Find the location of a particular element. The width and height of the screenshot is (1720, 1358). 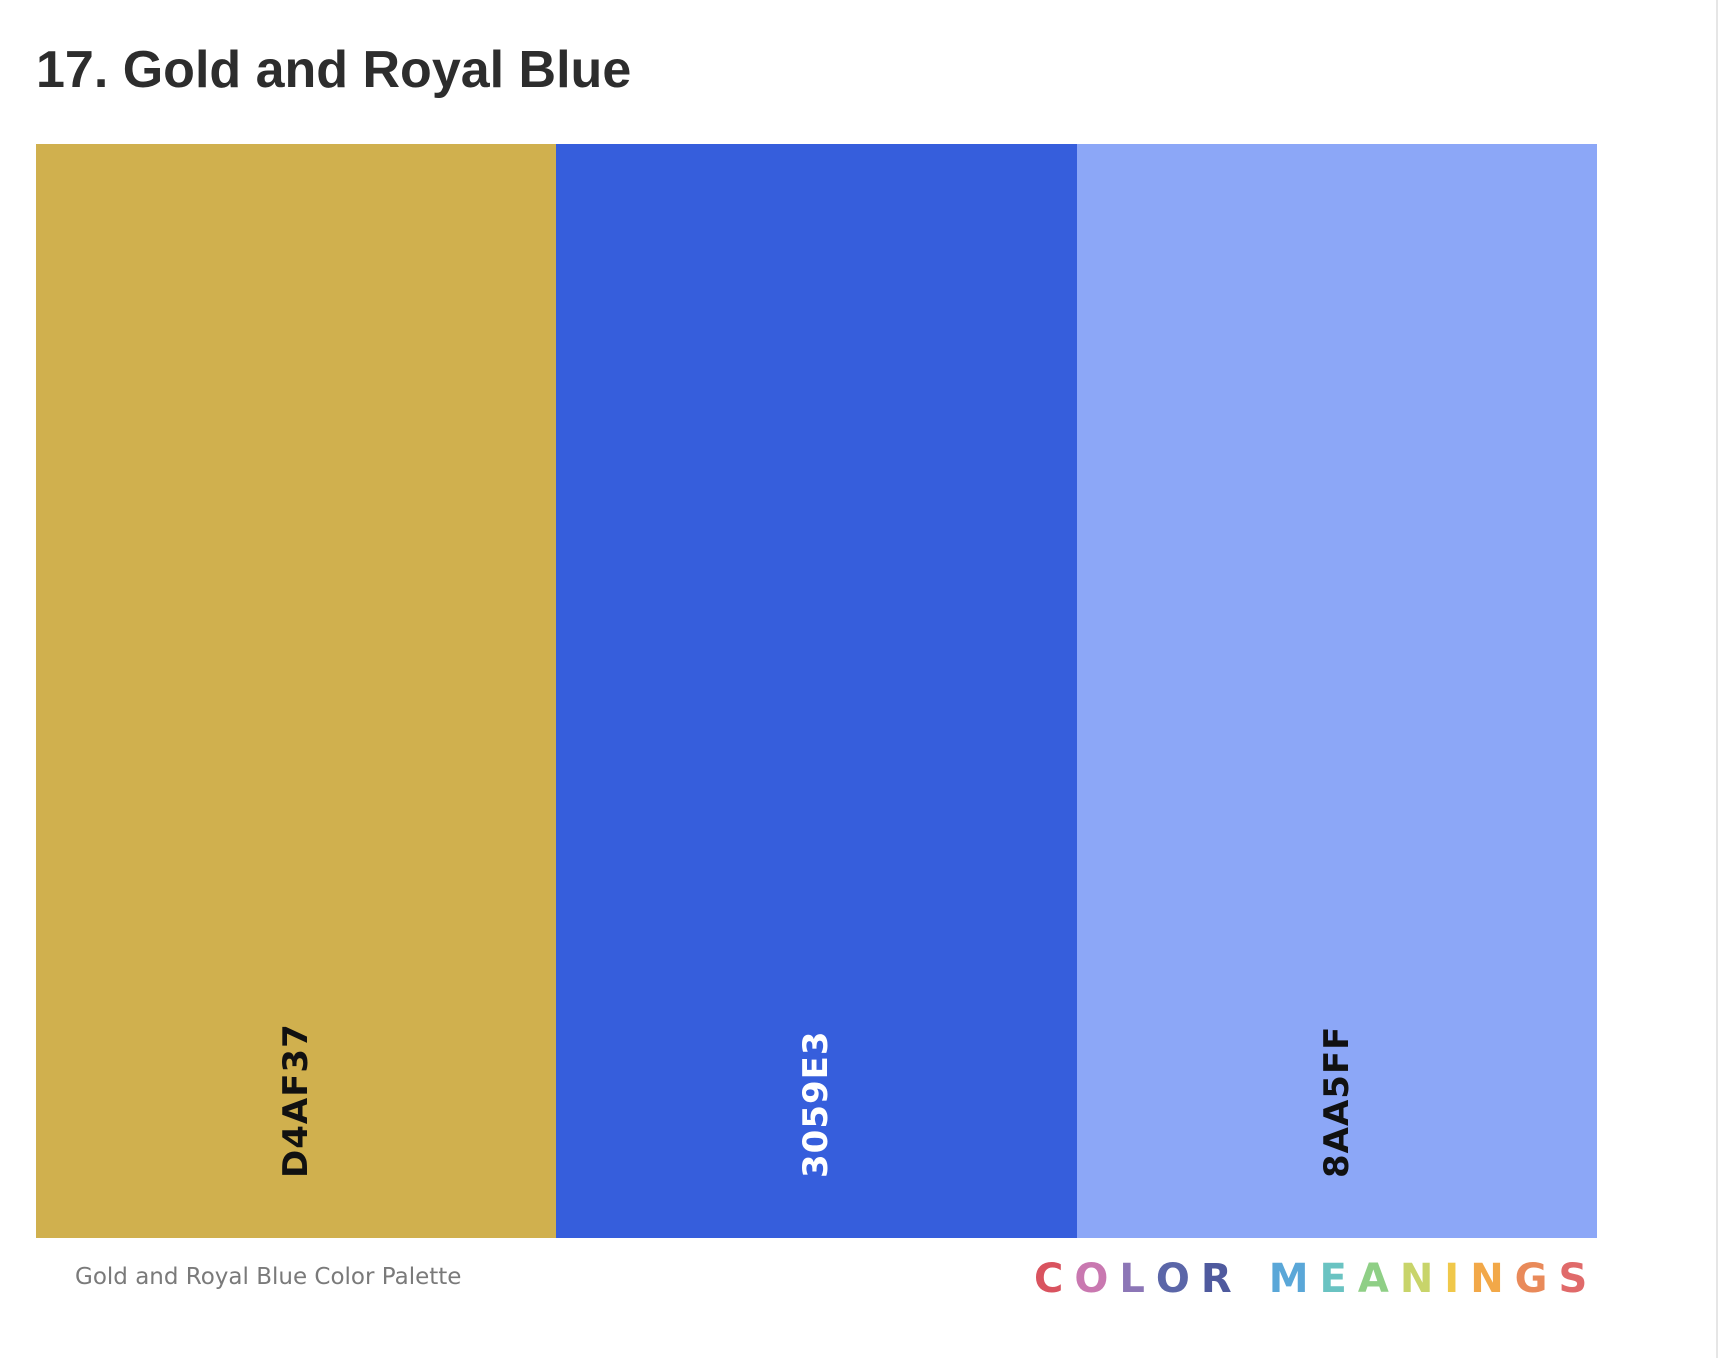

brand-letter: G is located at coordinates (1536, 1279).